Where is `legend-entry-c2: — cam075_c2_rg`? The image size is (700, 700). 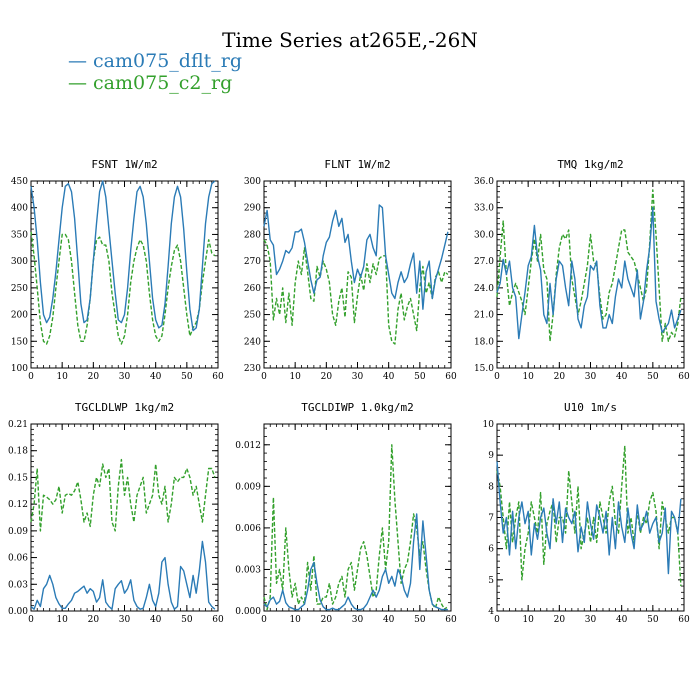
legend-entry-c2: — cam075_c2_rg is located at coordinates (150, 83).